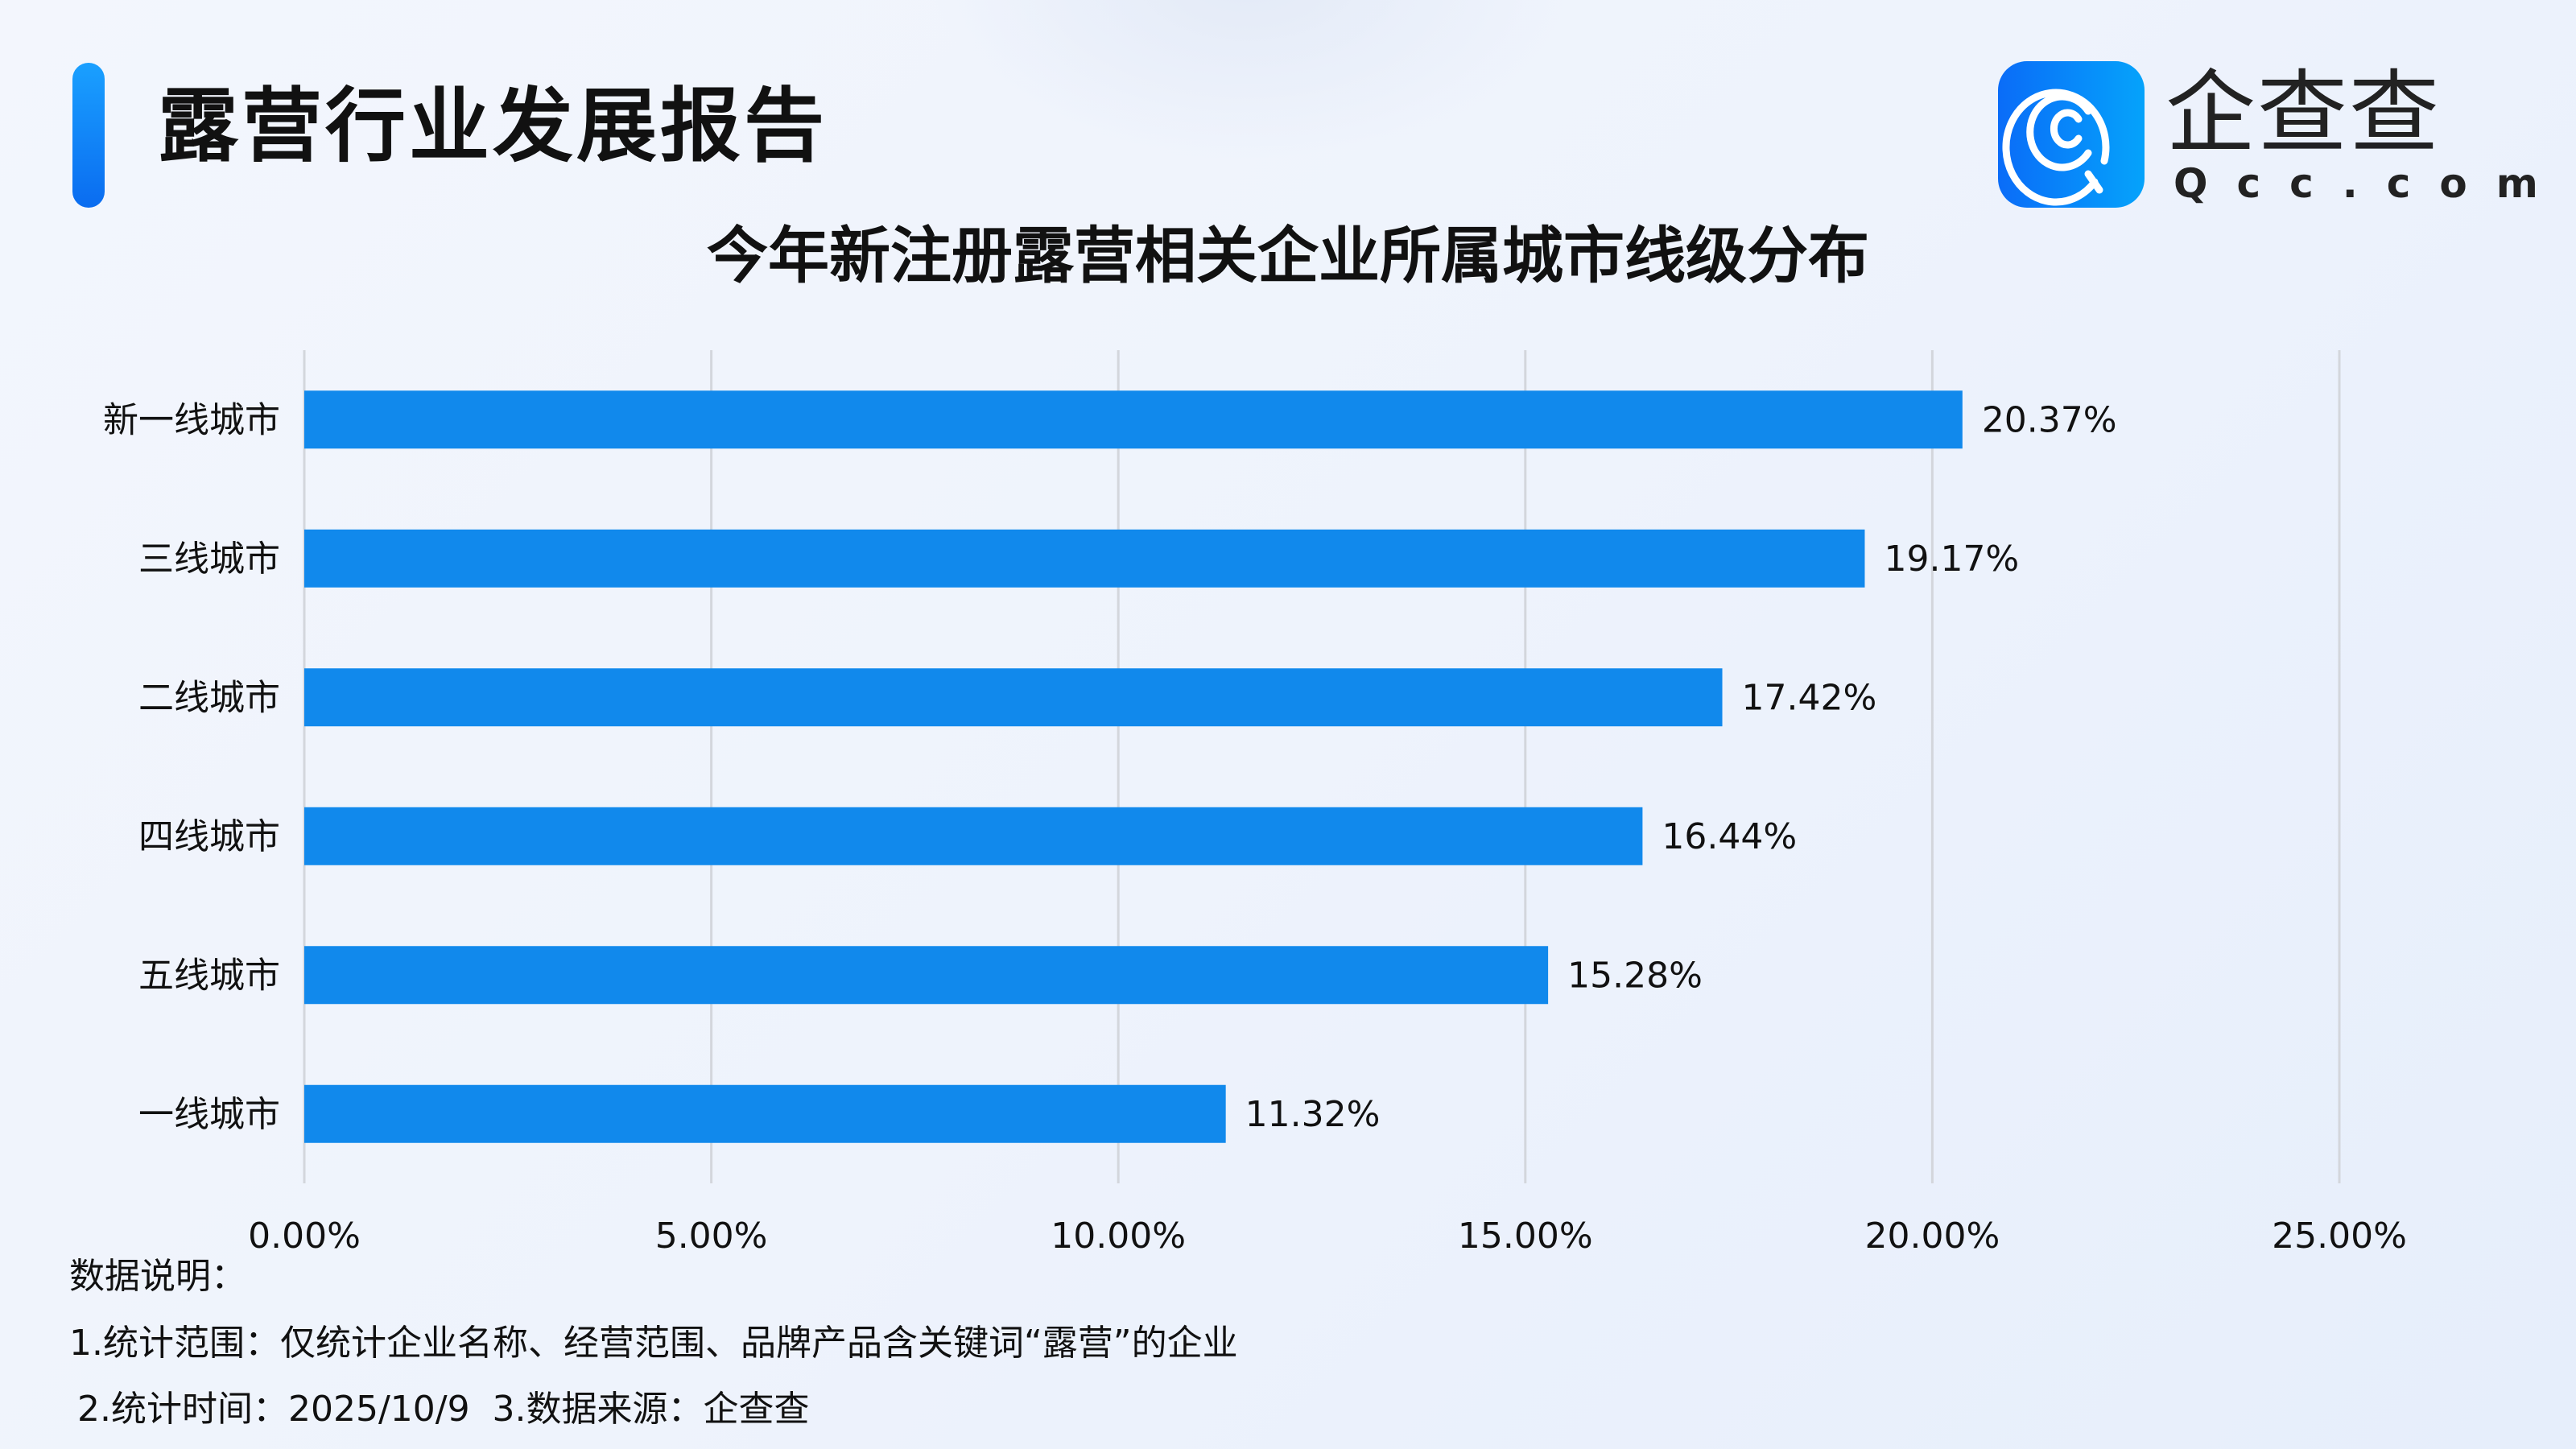  What do you see at coordinates (1933, 1236) in the screenshot?
I see `x-tick-label: 20.00%` at bounding box center [1933, 1236].